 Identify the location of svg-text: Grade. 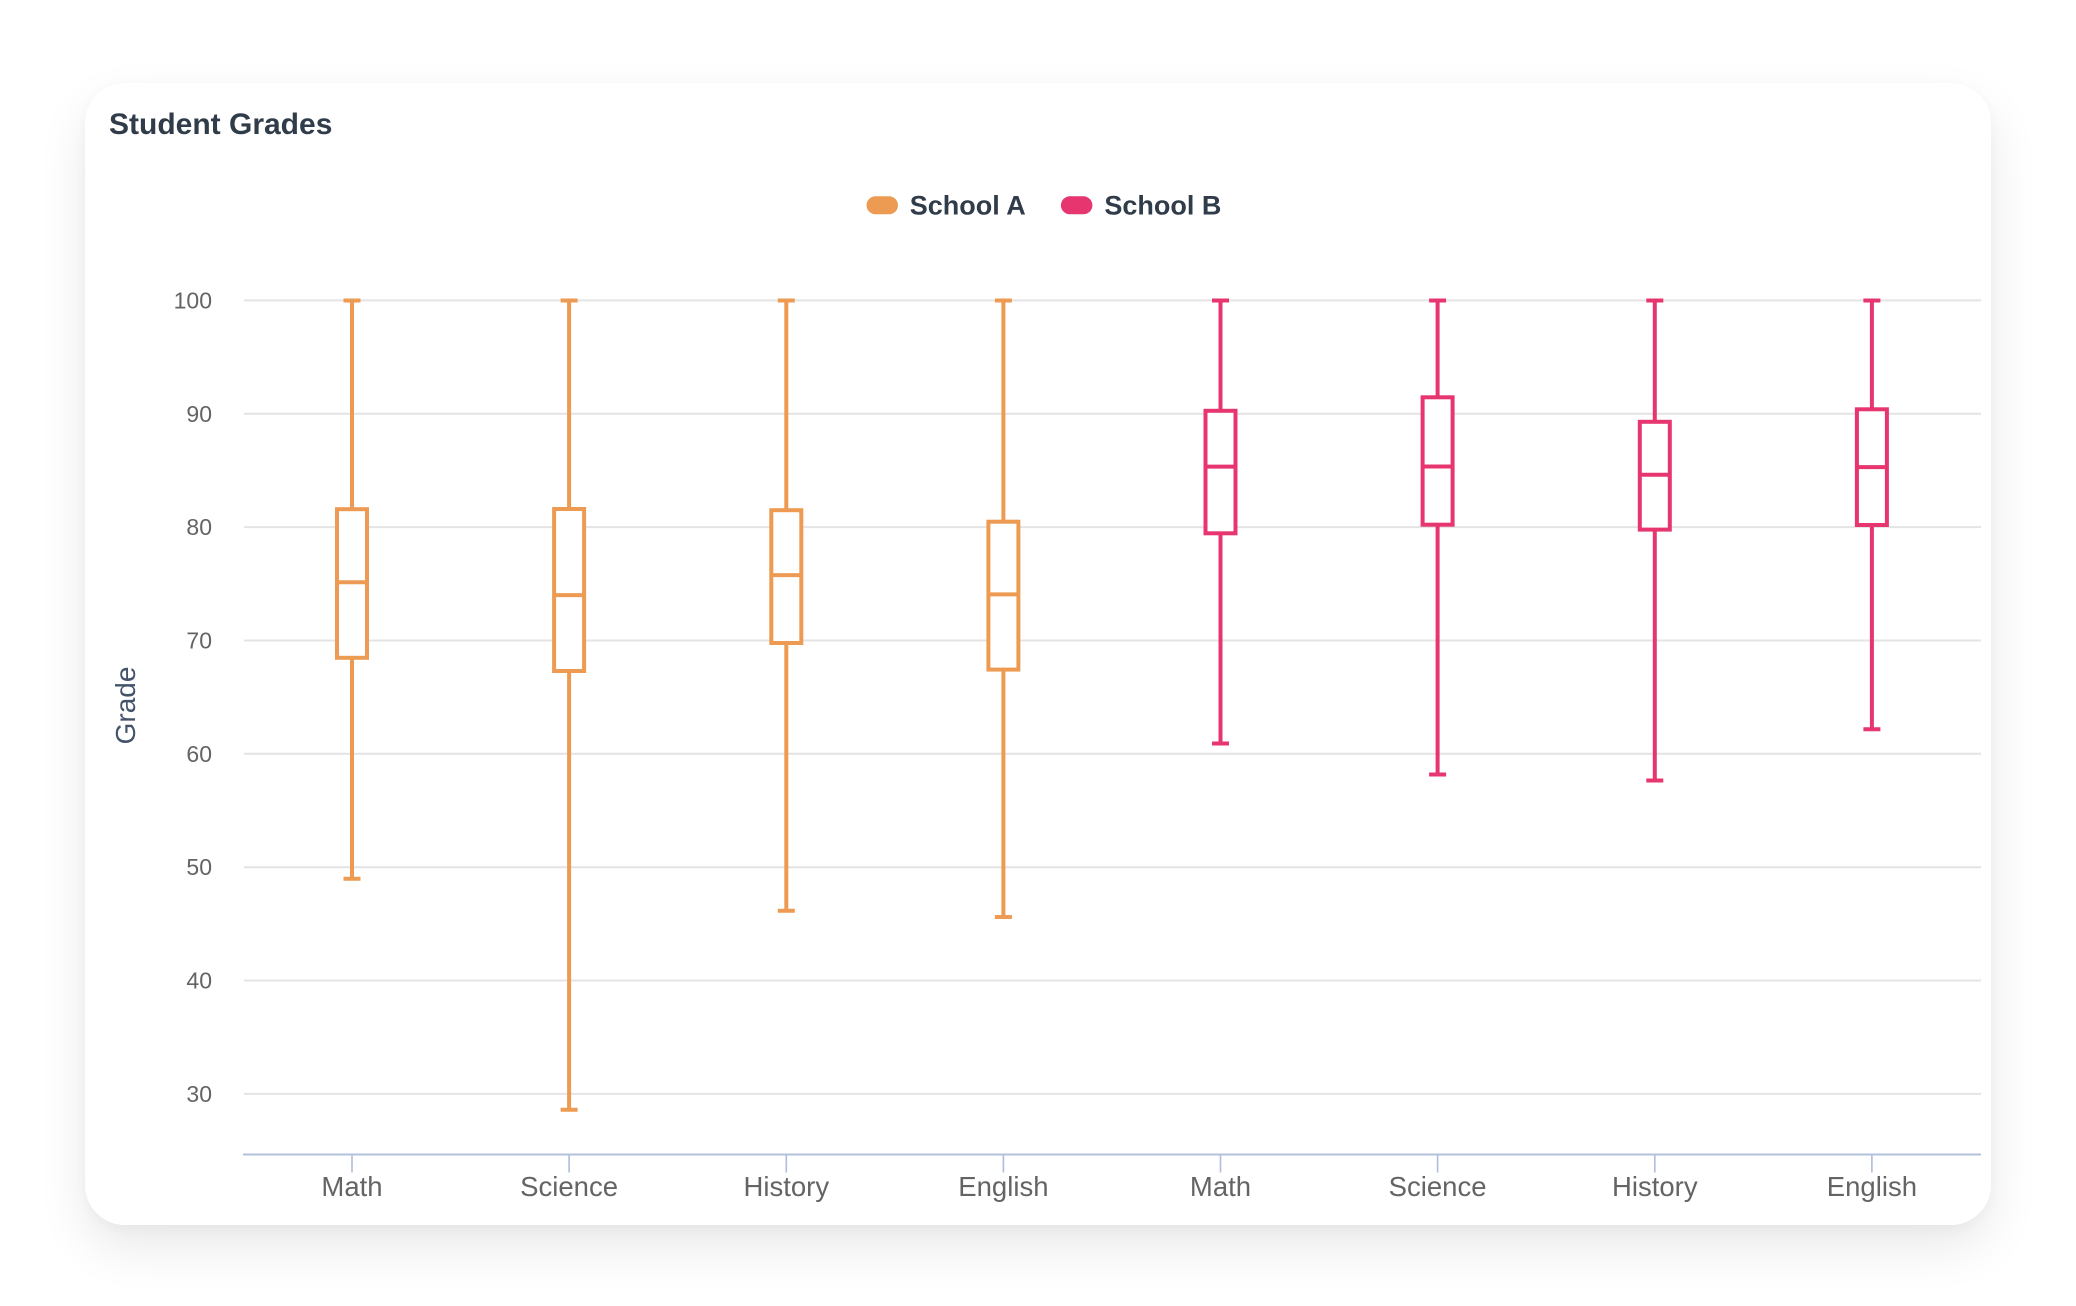
(125, 706).